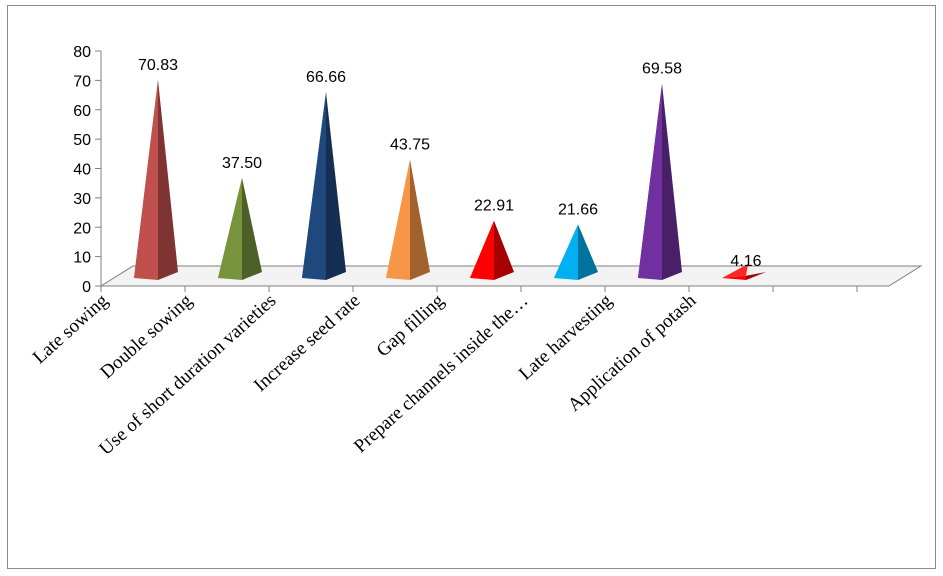 The image size is (943, 576). What do you see at coordinates (158, 65) in the screenshot?
I see `data-label: 70.83` at bounding box center [158, 65].